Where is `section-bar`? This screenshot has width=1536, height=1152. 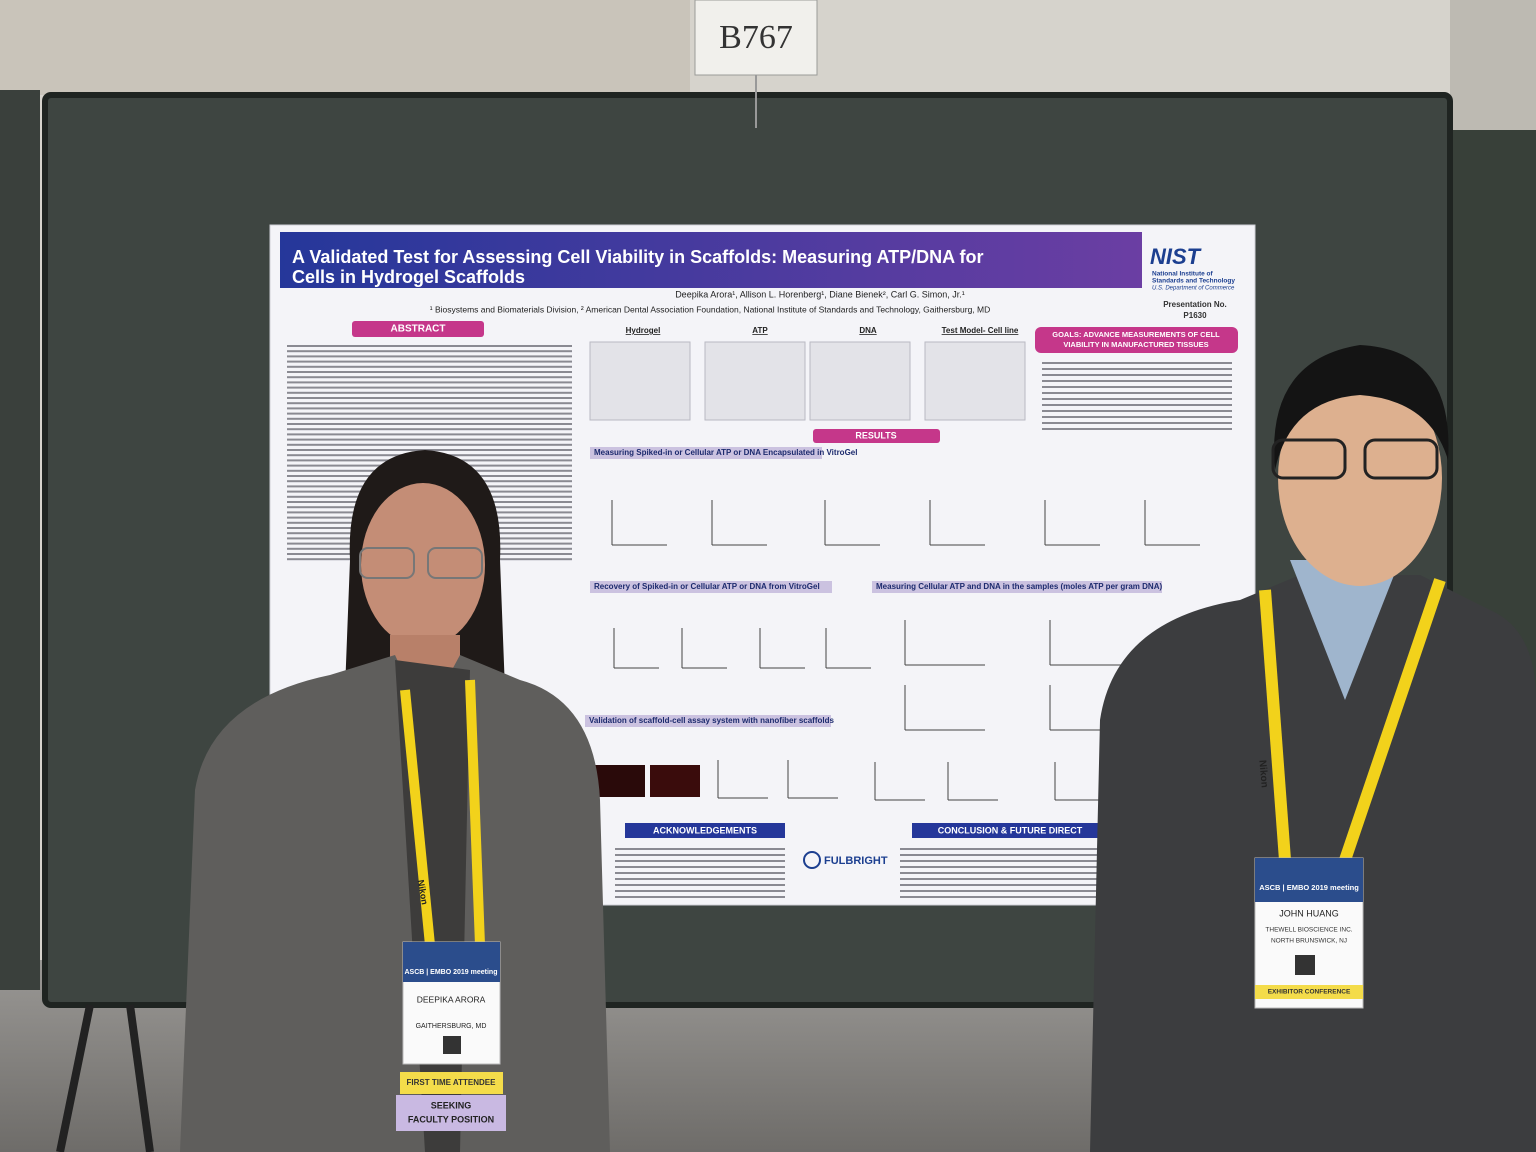
section-bar is located at coordinates (1012, 830).